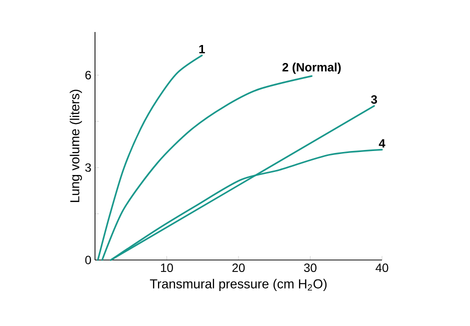  I want to click on y-tick-label: 3, so click(88, 167).